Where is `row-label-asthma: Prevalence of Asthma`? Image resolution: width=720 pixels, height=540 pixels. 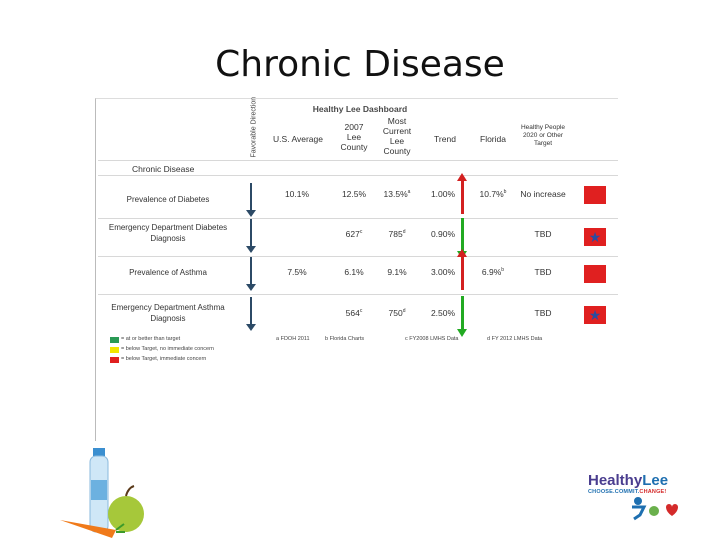 row-label-asthma: Prevalence of Asthma is located at coordinates (168, 272).